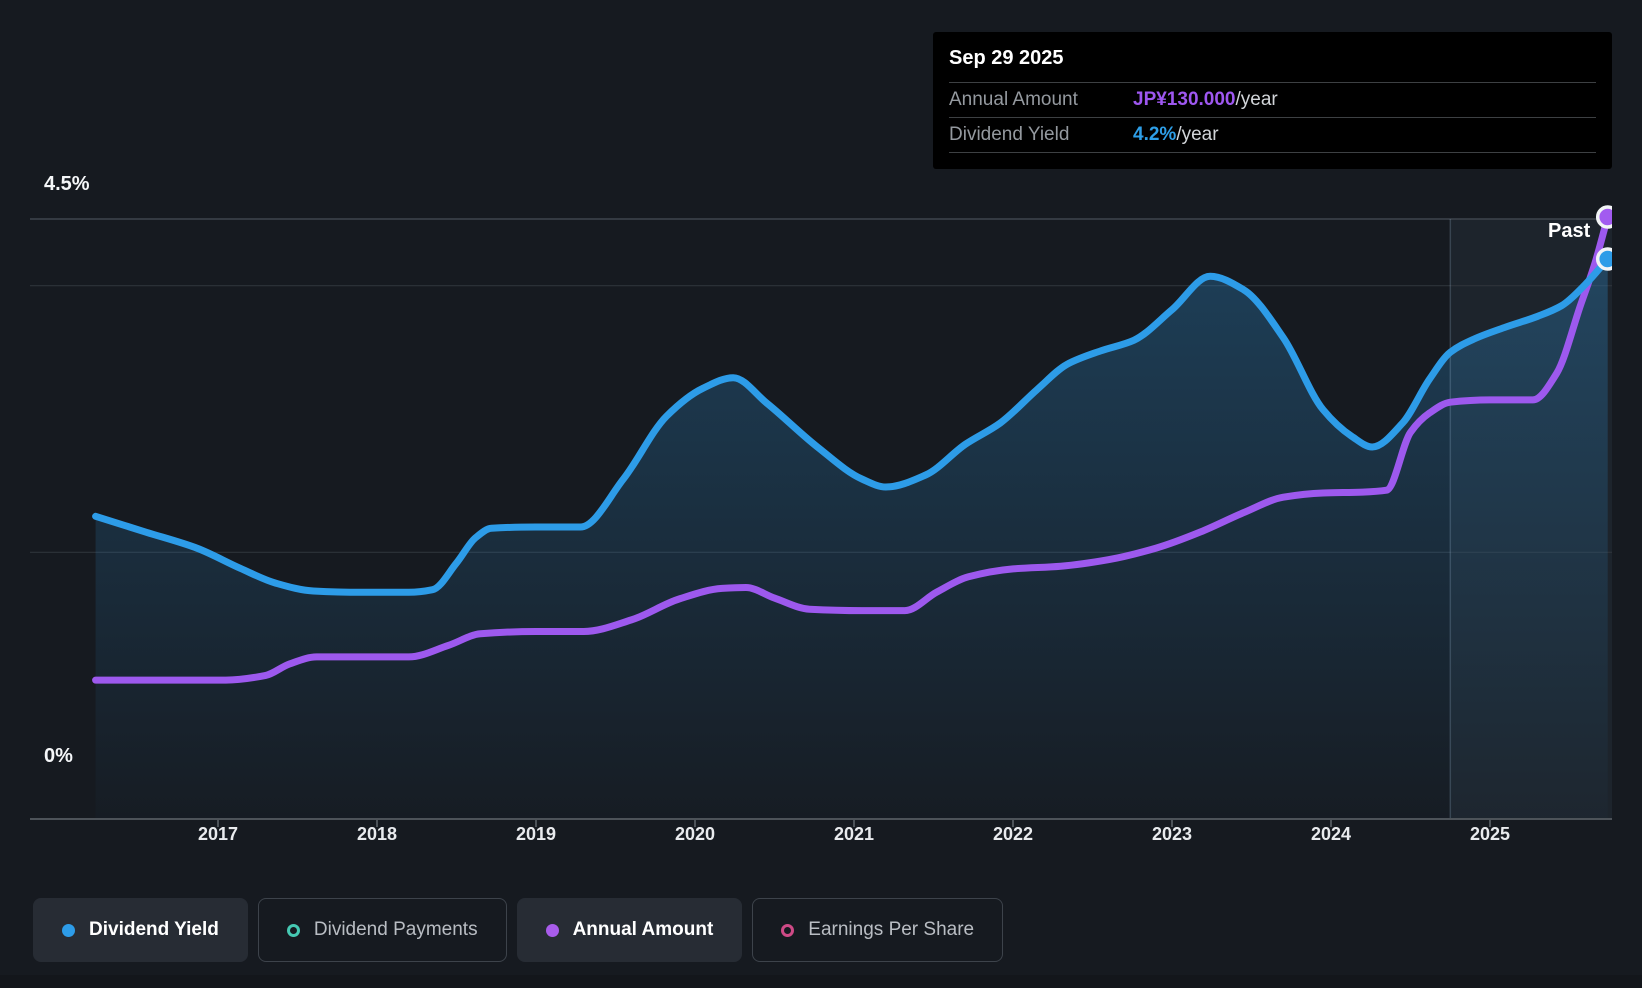  Describe the element at coordinates (395, 929) in the screenshot. I see `legend-label: Dividend Payments` at that location.